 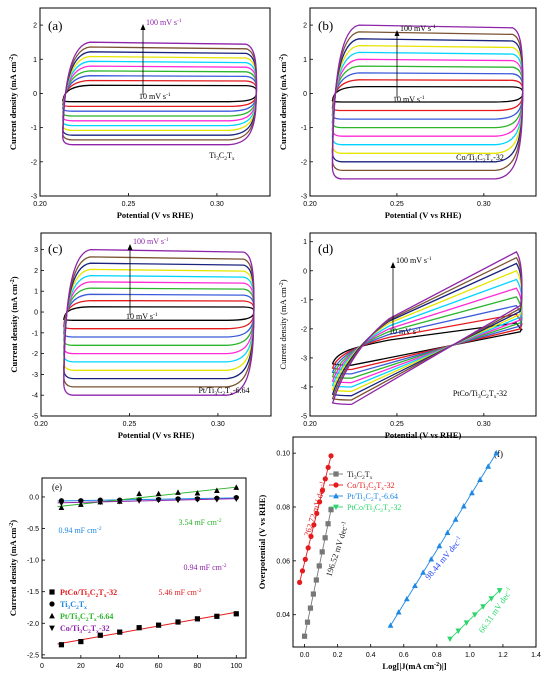 What do you see at coordinates (315, 511) in the screenshot?
I see `text-span: 262.72 mV dec` at bounding box center [315, 511].